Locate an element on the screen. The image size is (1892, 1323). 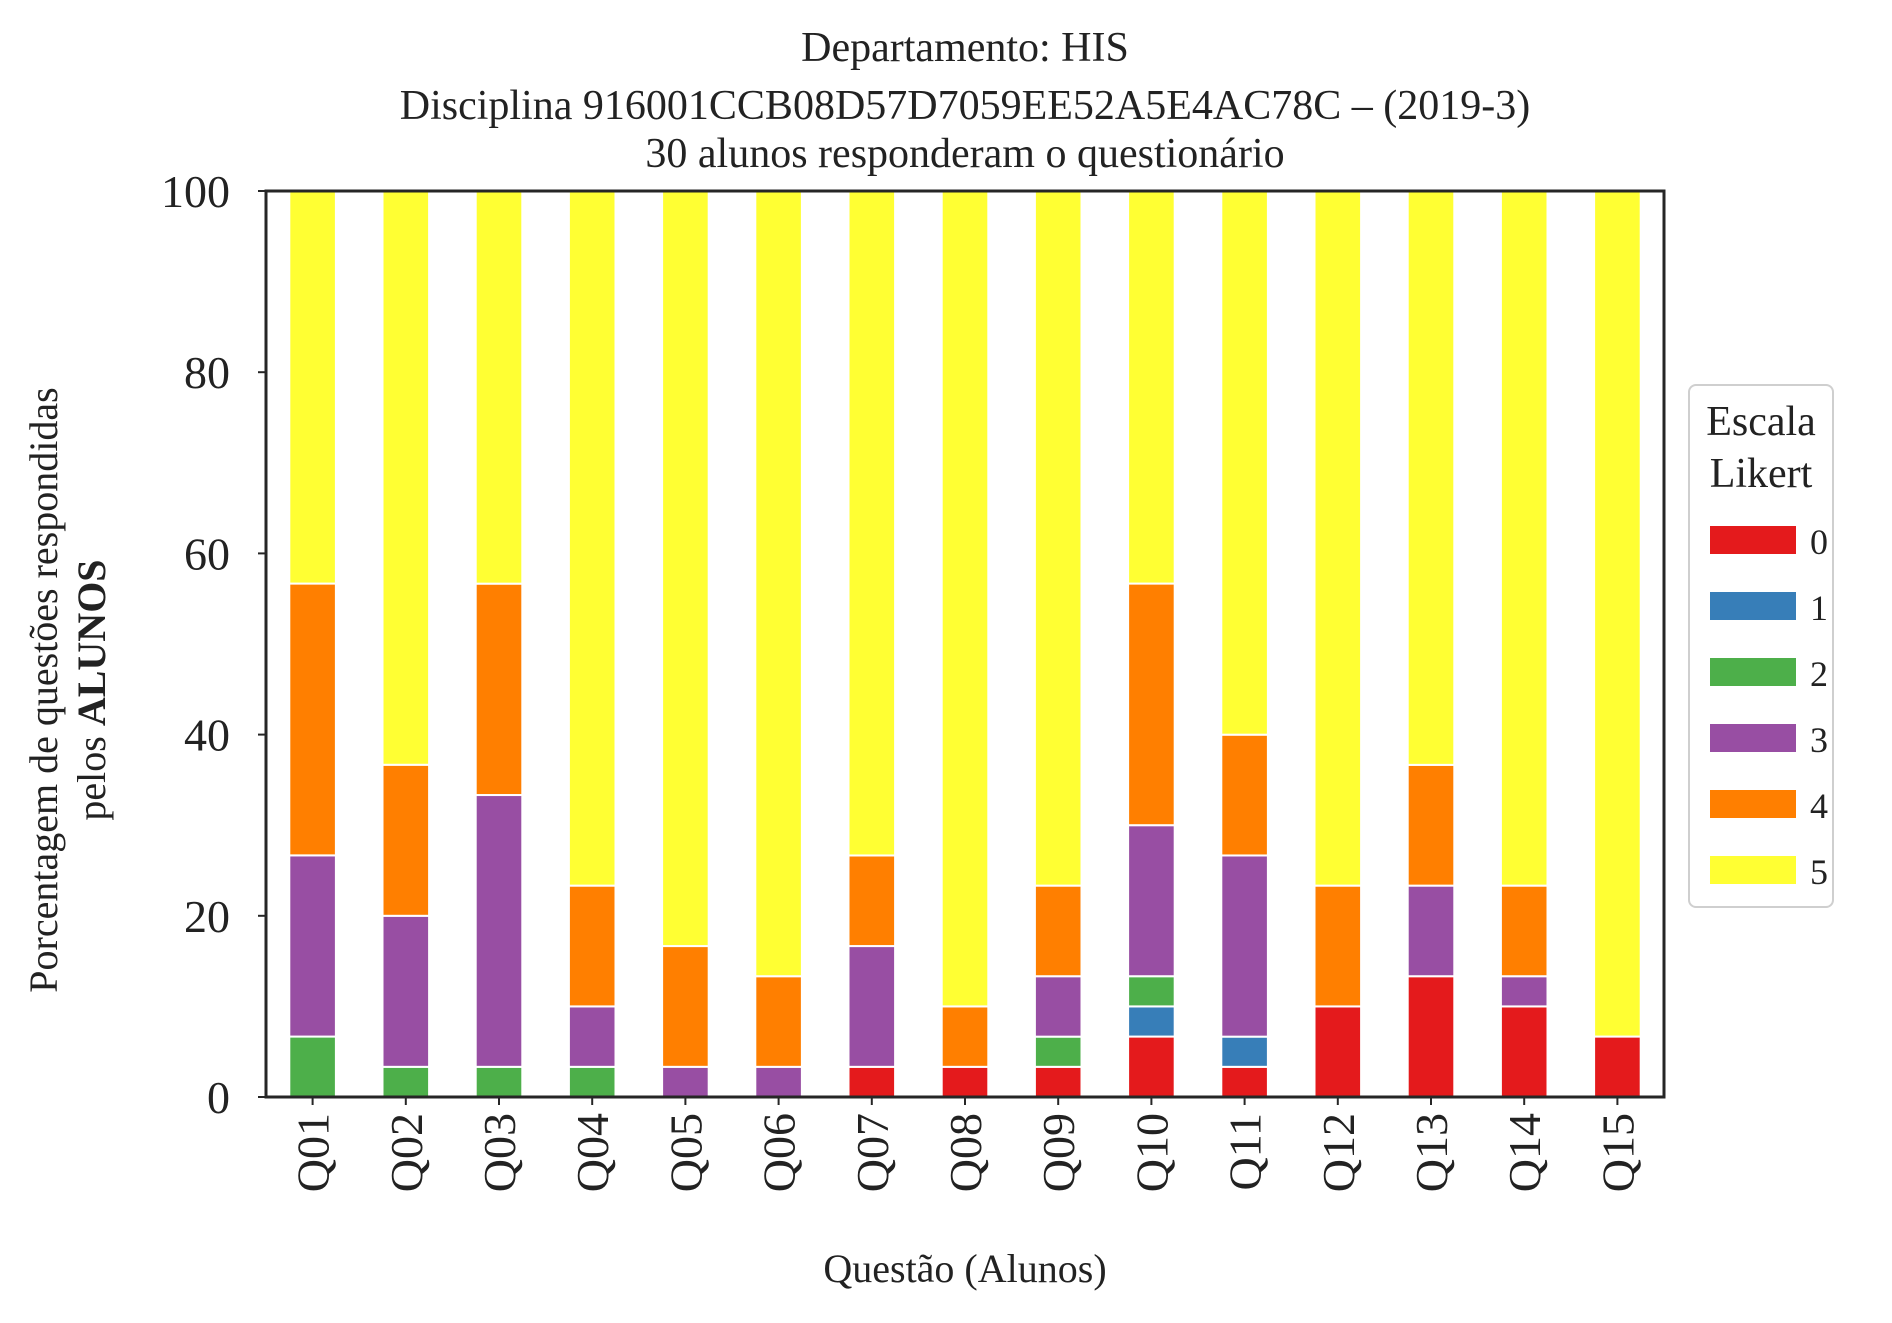
legend-item-3: 3 is located at coordinates (1769, 740).